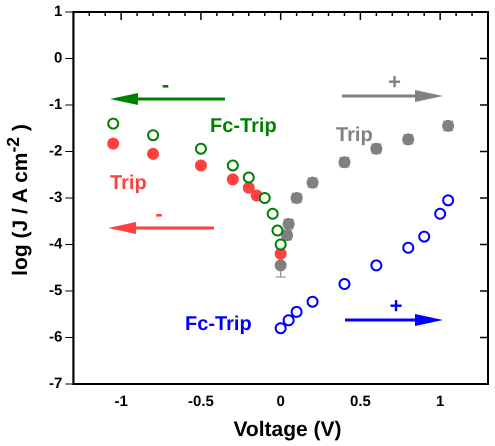 This screenshot has width=495, height=446. I want to click on y-tick-label: -4, so click(55, 244).